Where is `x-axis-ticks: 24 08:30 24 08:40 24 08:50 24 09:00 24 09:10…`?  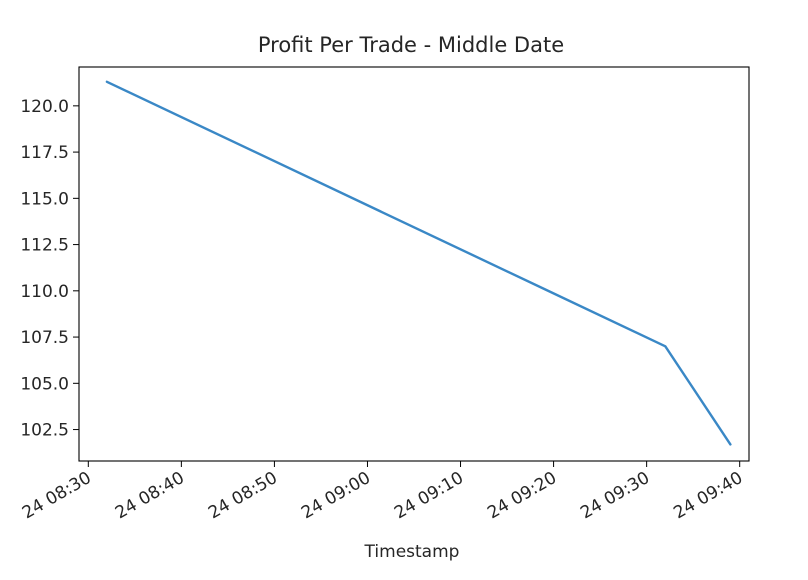
x-axis-ticks: 24 08:30 24 08:40 24 08:50 24 09:00 24 09:10… is located at coordinates (382, 492).